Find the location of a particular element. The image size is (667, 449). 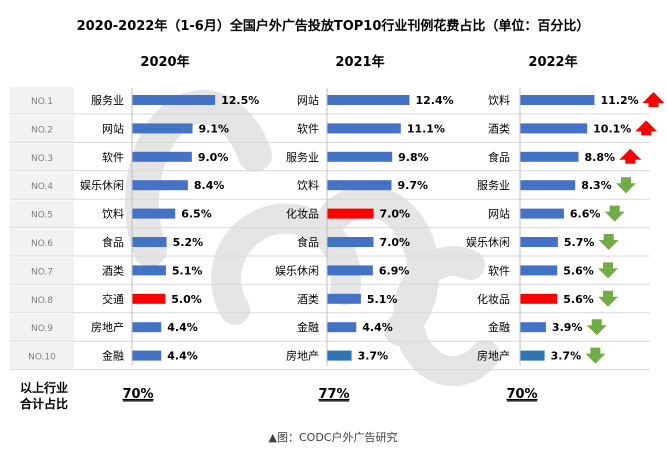

rank-label: NO.1 is located at coordinates (42, 102).